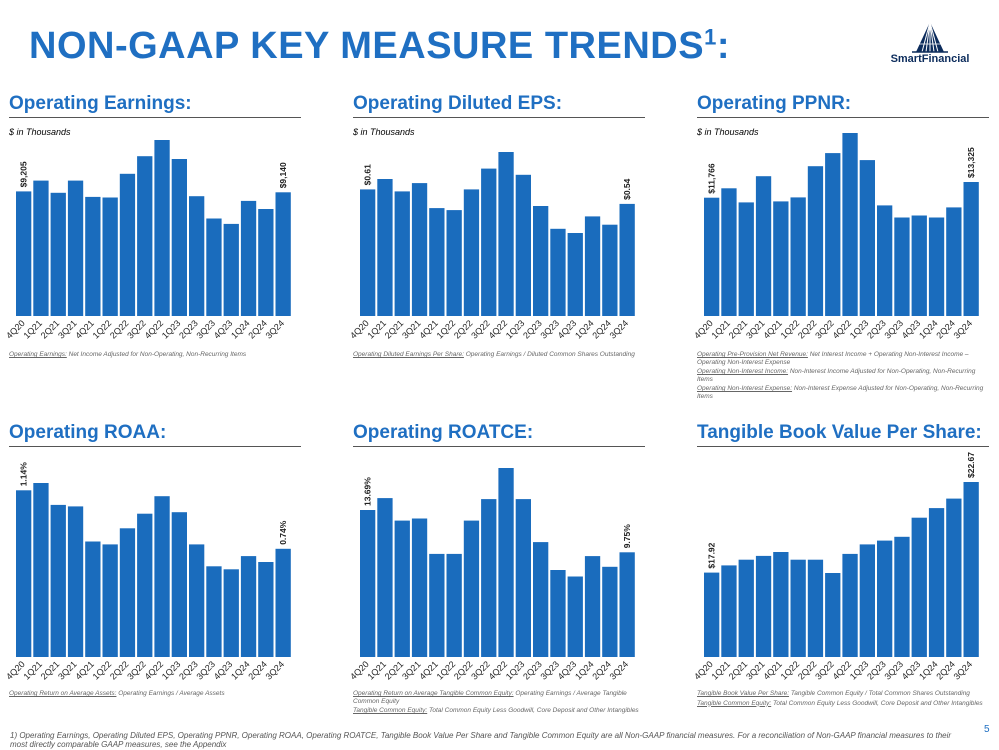  Describe the element at coordinates (971, 162) in the screenshot. I see `data-label: $13,325` at that location.